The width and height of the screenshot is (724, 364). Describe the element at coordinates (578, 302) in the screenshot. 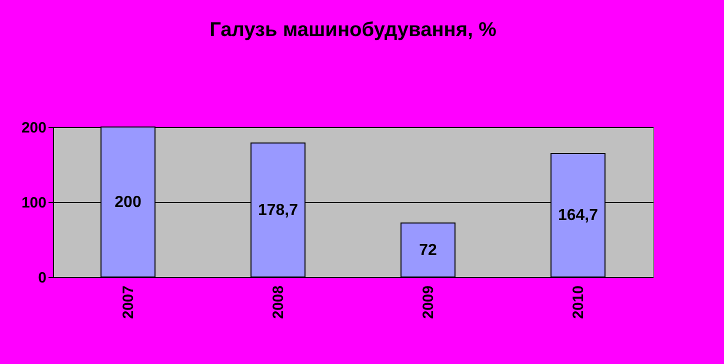

I see `x-tick-label: 2010` at that location.